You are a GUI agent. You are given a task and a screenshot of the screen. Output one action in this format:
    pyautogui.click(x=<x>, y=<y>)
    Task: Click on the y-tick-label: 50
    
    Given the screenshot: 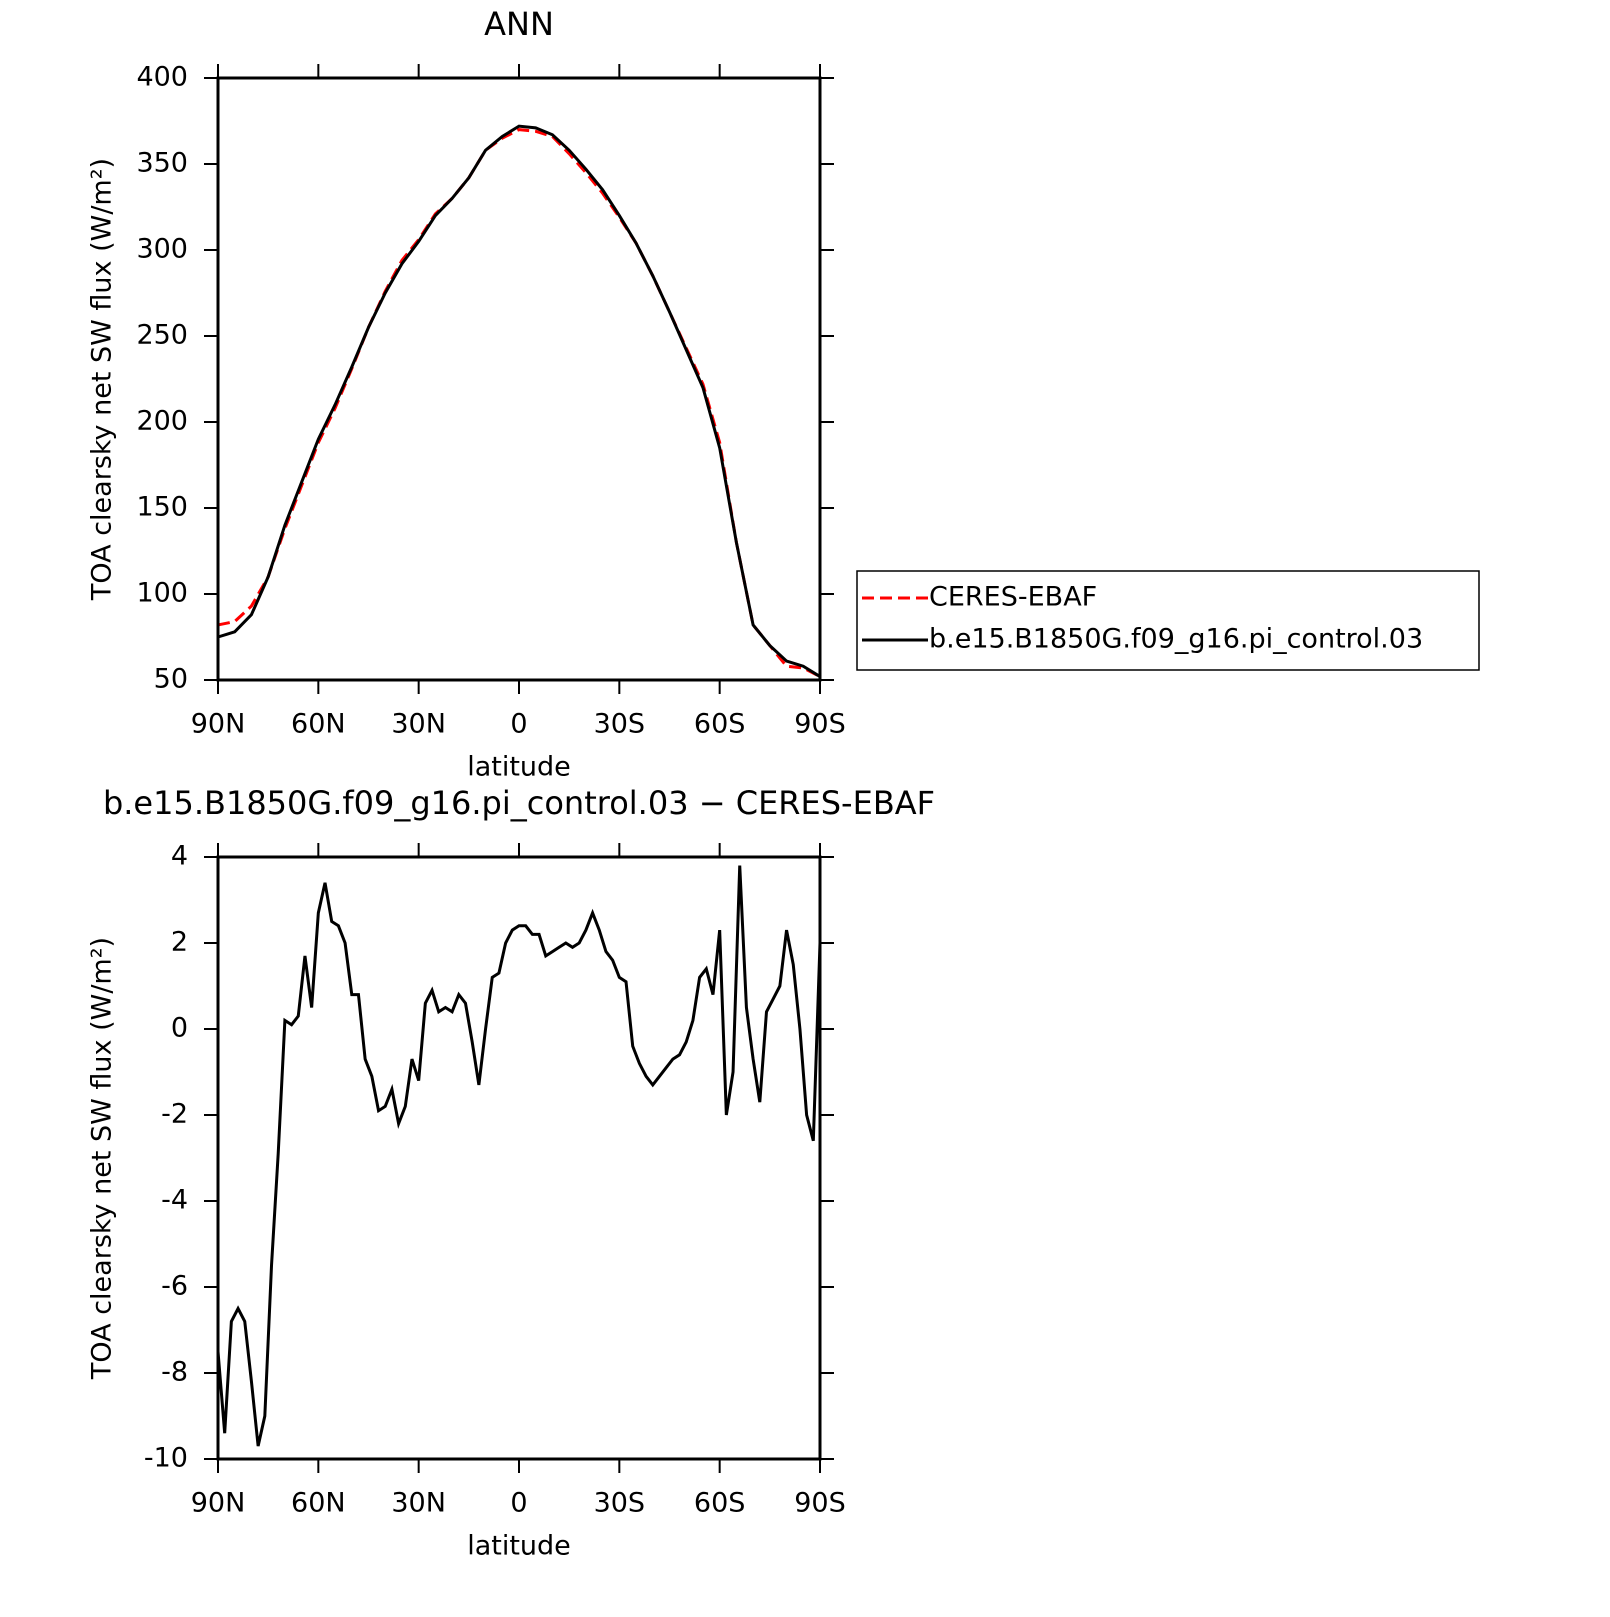 What is the action you would take?
    pyautogui.click(x=171, y=679)
    